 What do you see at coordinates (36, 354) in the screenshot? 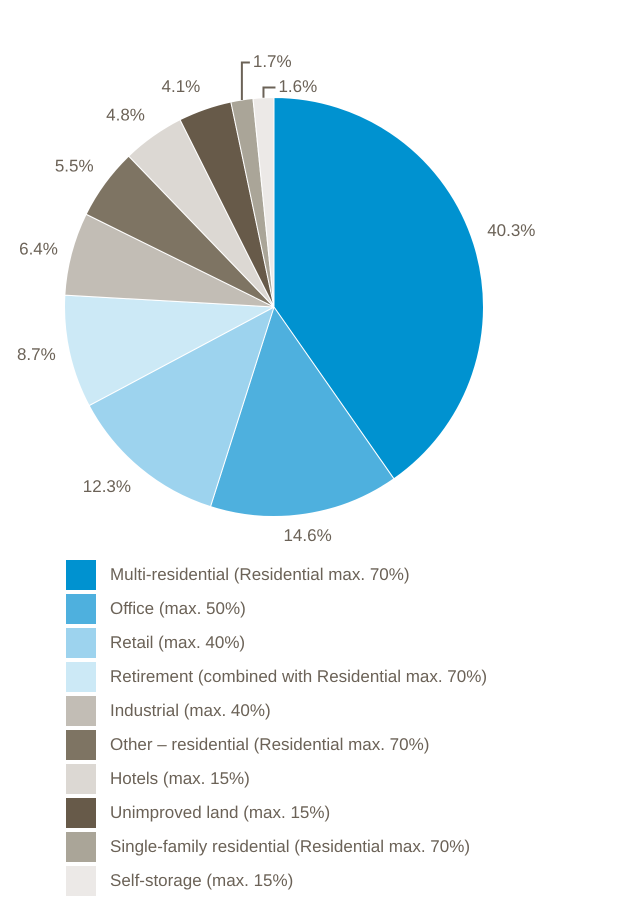
I see `data-label: 8.7%` at bounding box center [36, 354].